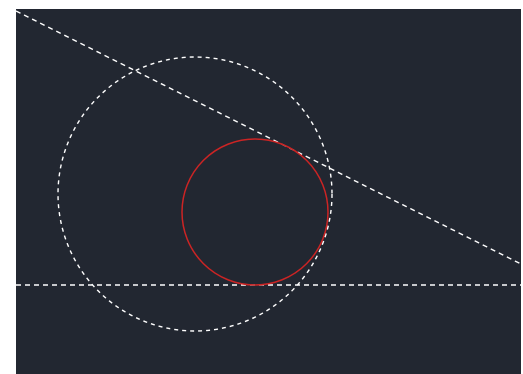  I want to click on red-tangent-circle, so click(255, 212).